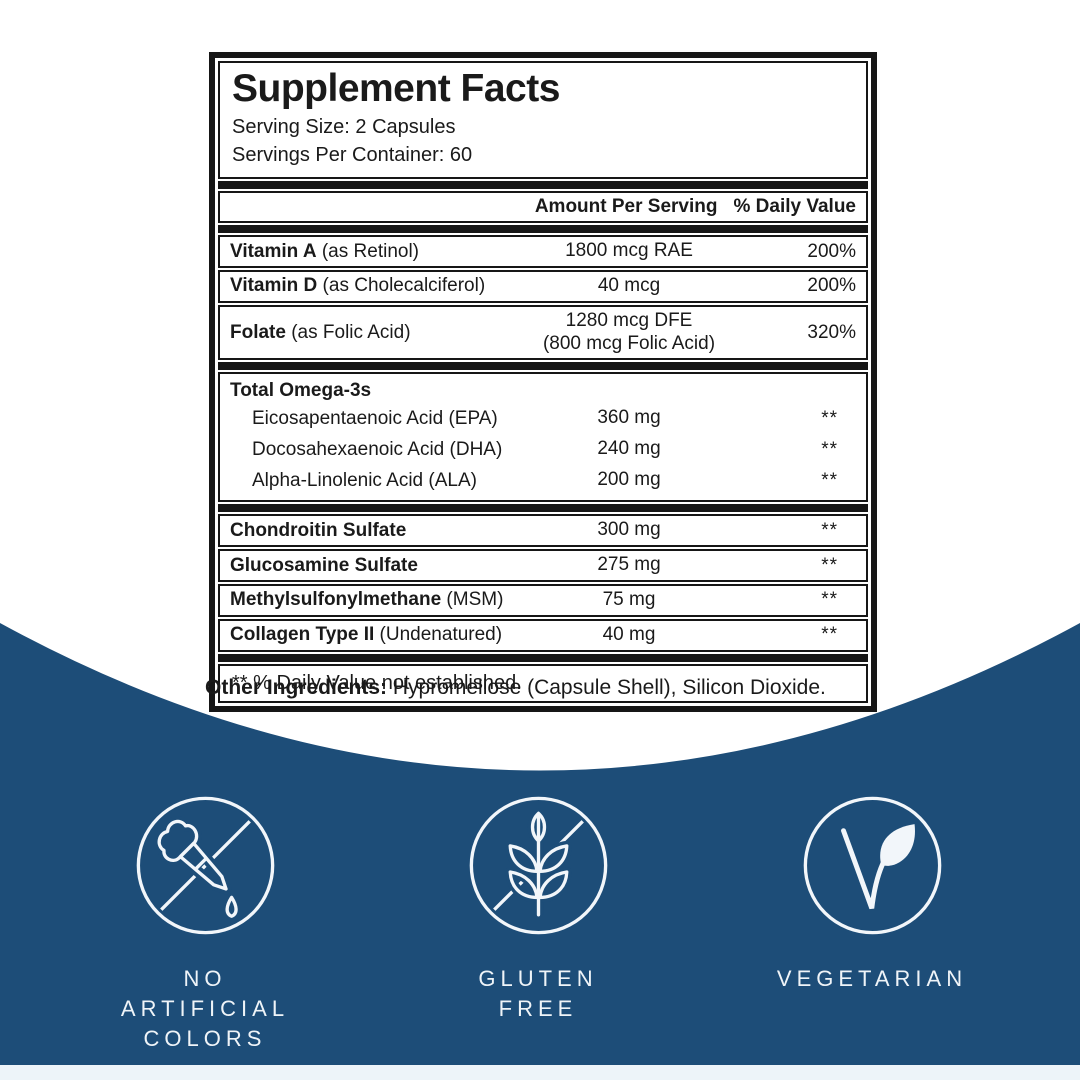 This screenshot has height=1080, width=1080. Describe the element at coordinates (629, 449) in the screenshot. I see `nutrient-amount: 240 mg` at that location.